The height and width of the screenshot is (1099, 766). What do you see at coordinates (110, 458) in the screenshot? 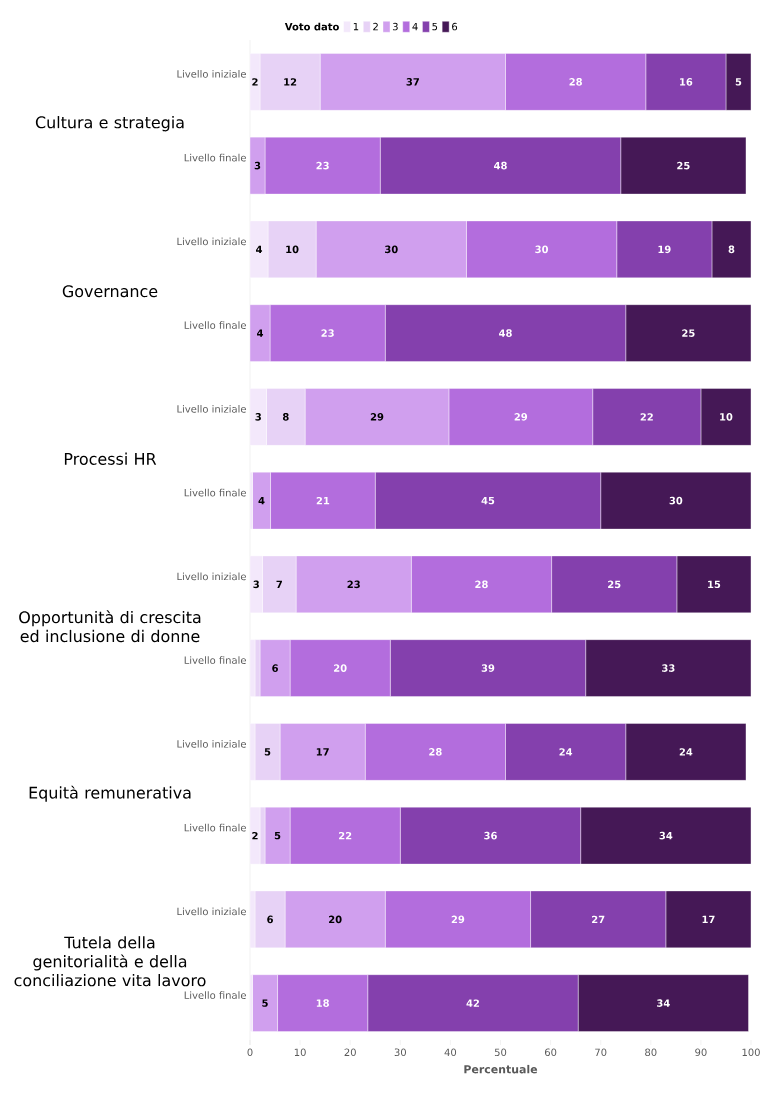
I see `text: Processi HR` at bounding box center [110, 458].